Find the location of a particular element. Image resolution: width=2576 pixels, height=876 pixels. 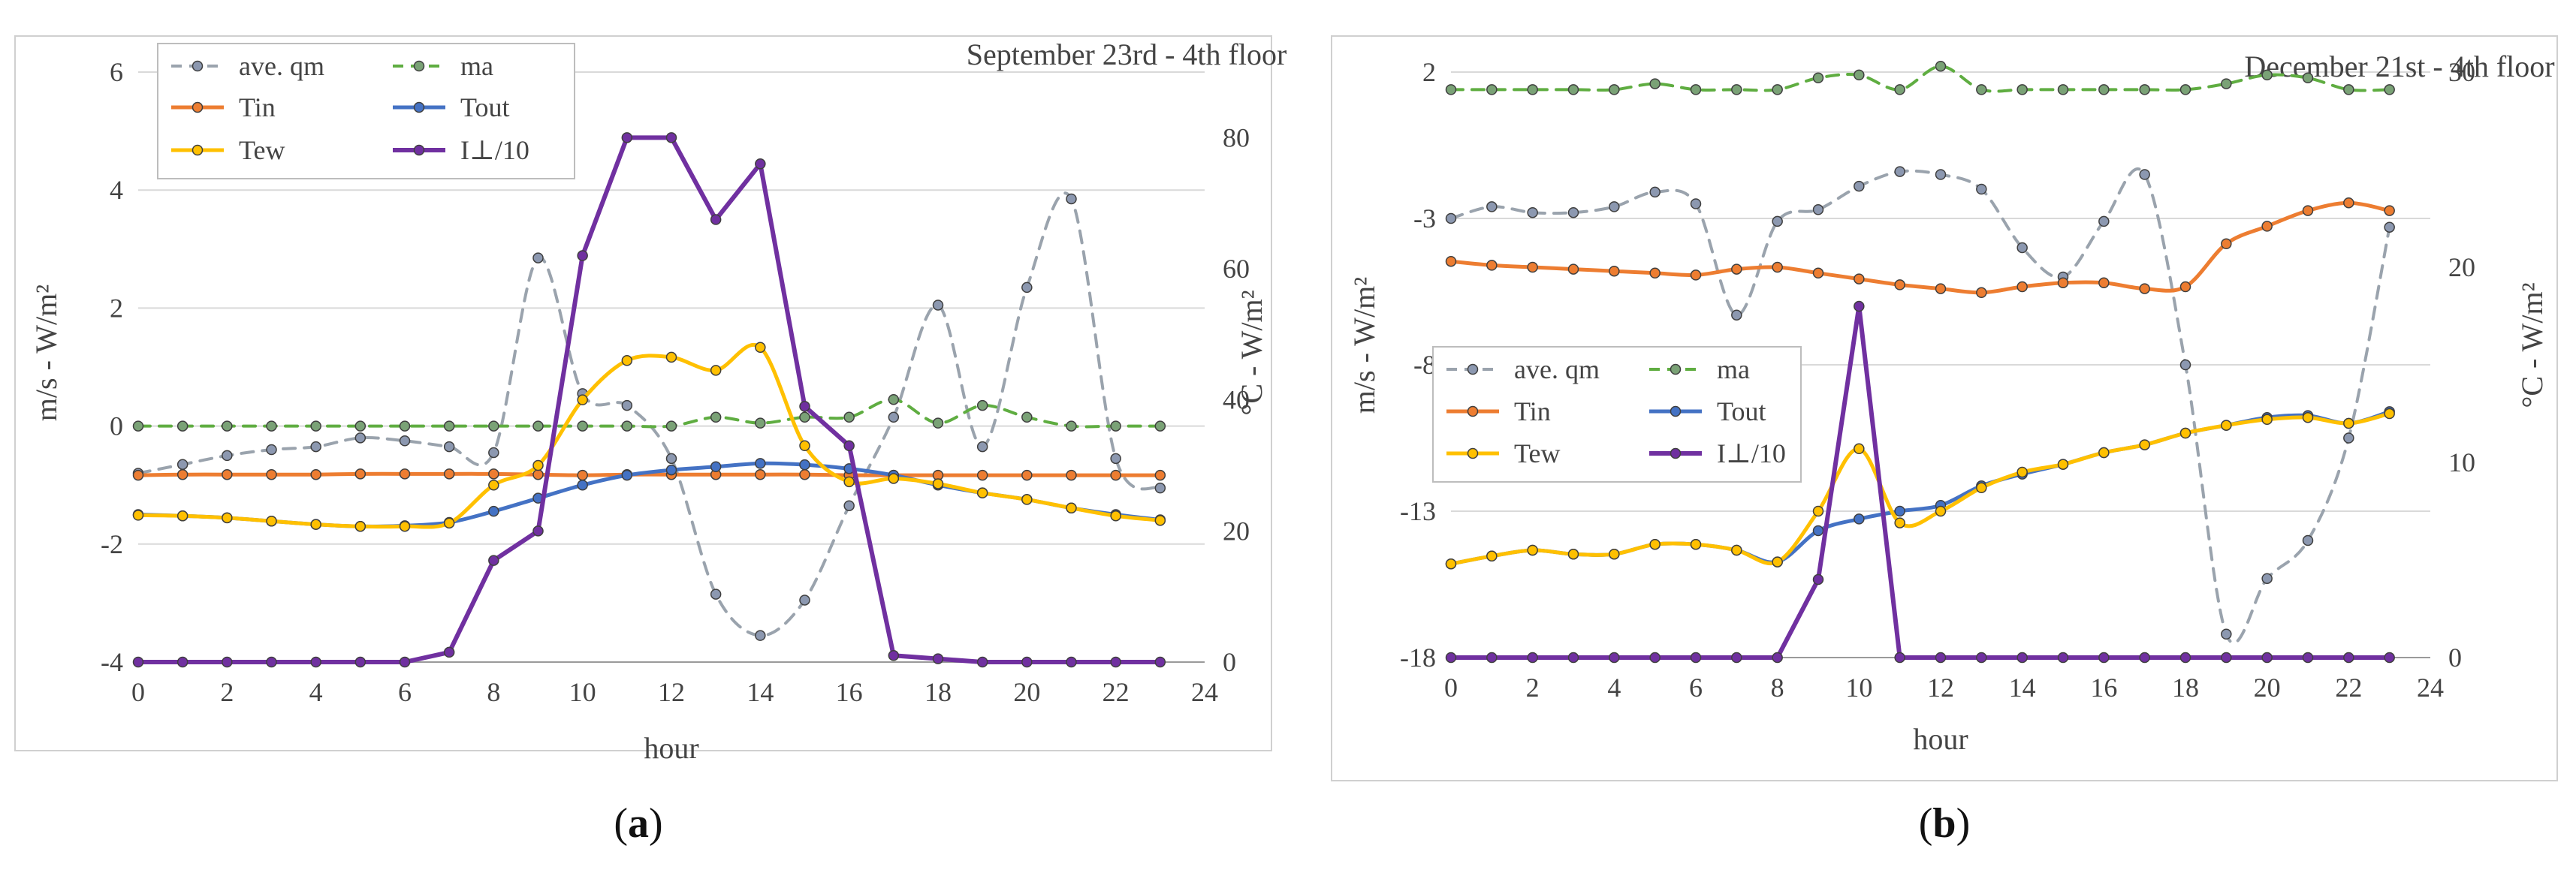

x-tick-label: 0 is located at coordinates (1451, 688).